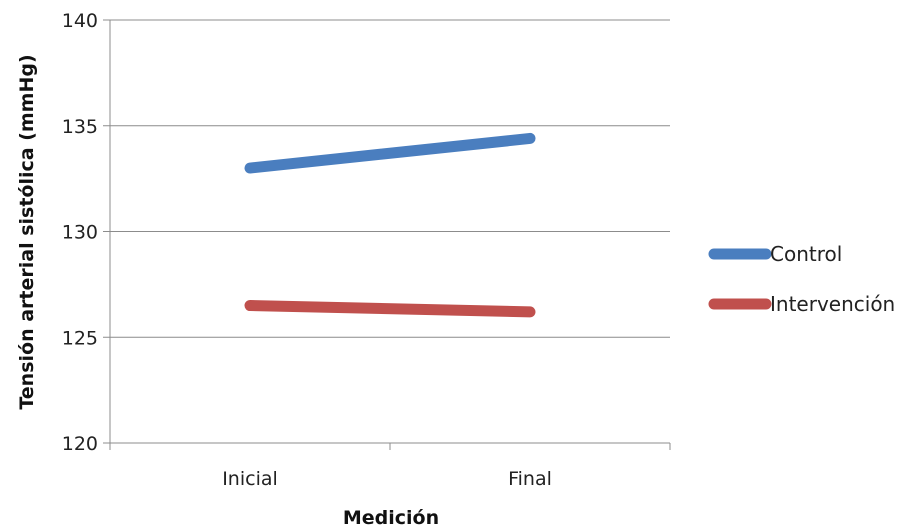  Describe the element at coordinates (80, 127) in the screenshot. I see `y-tick-label: 135` at that location.